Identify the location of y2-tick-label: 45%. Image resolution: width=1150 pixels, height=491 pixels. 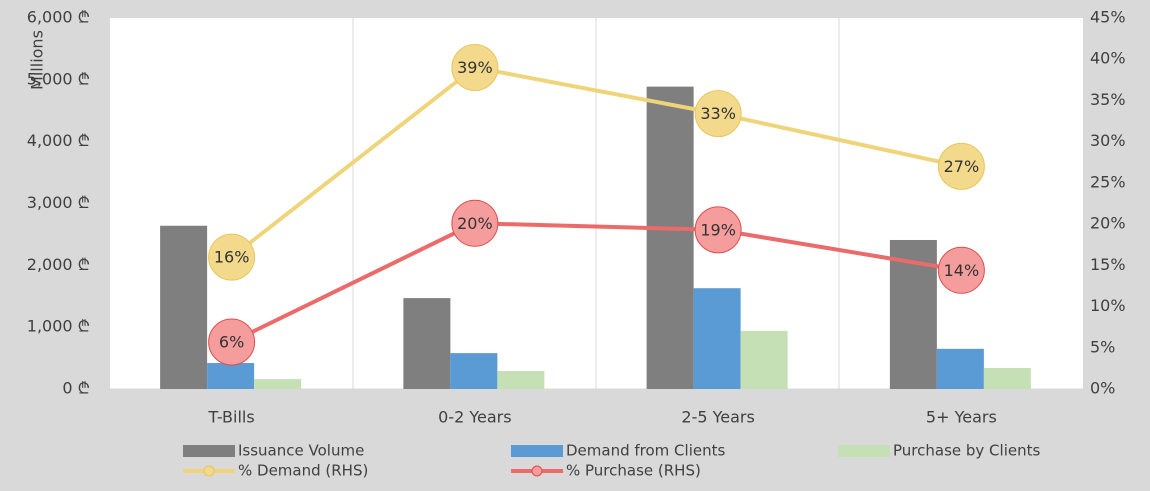
(1108, 17).